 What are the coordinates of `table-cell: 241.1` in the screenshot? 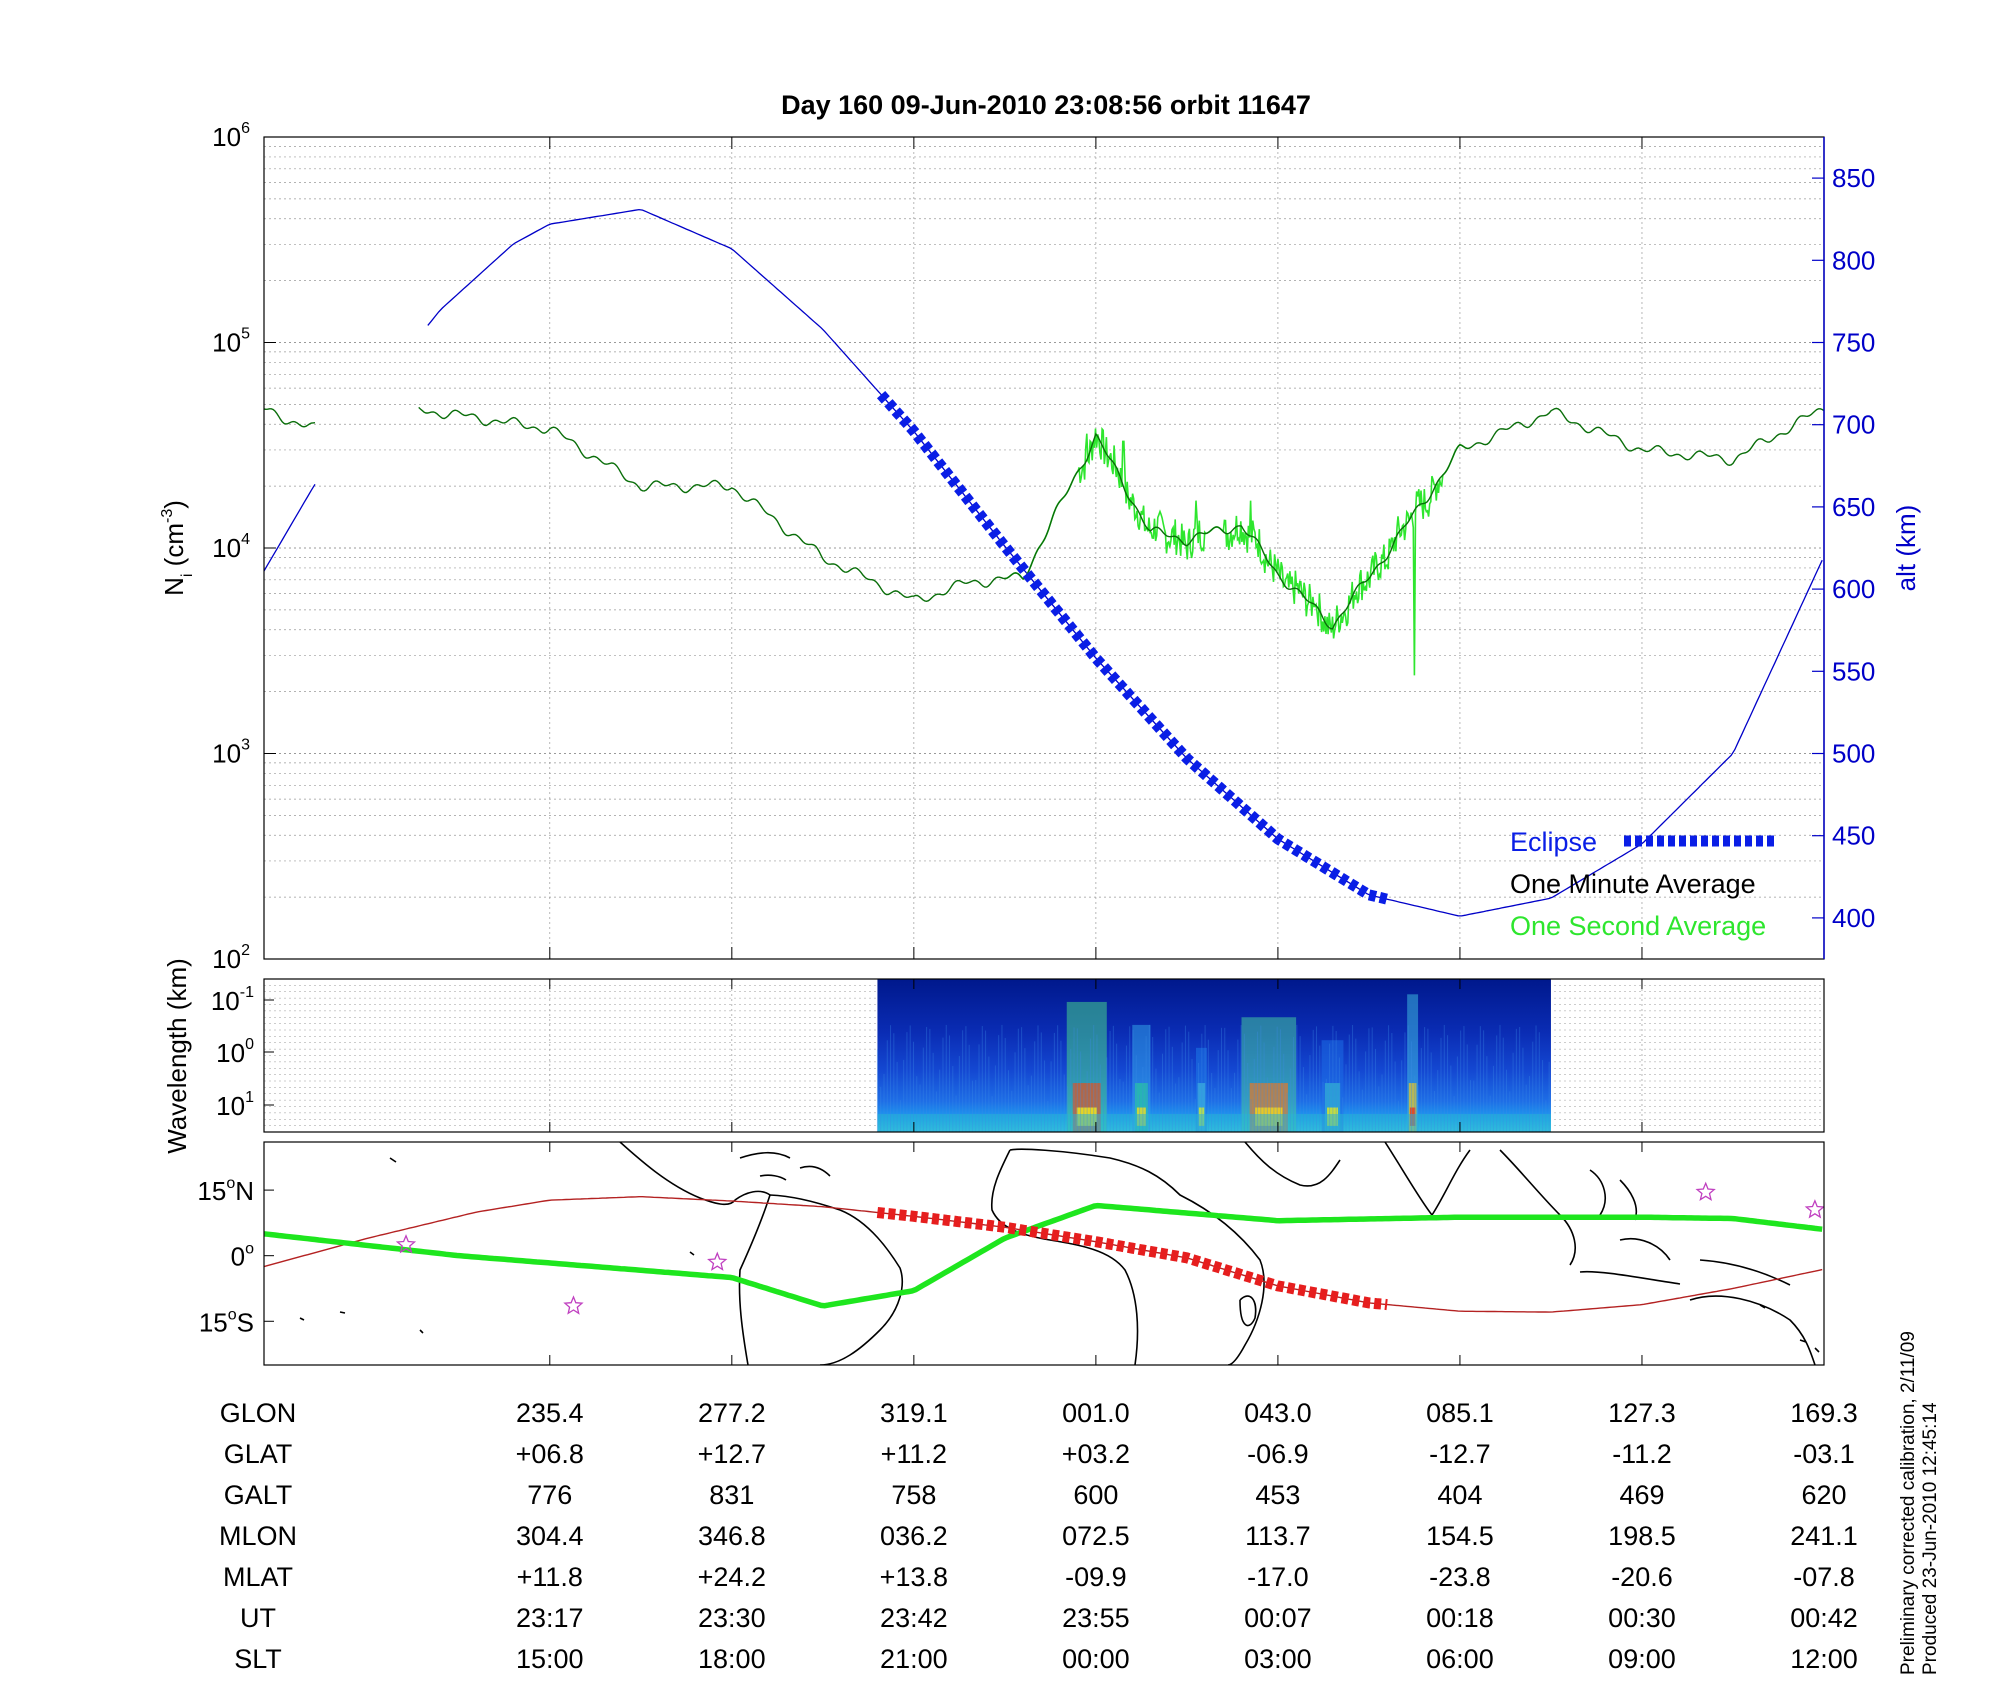 It's located at (1824, 1536).